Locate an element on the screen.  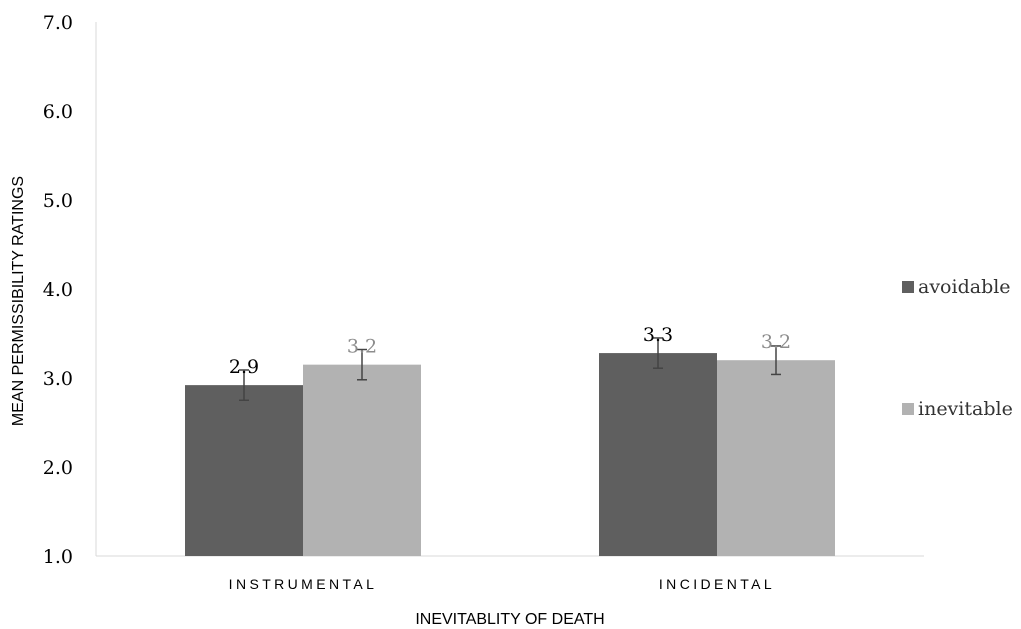
legend-label-avoidable: avoidable is located at coordinates (964, 287).